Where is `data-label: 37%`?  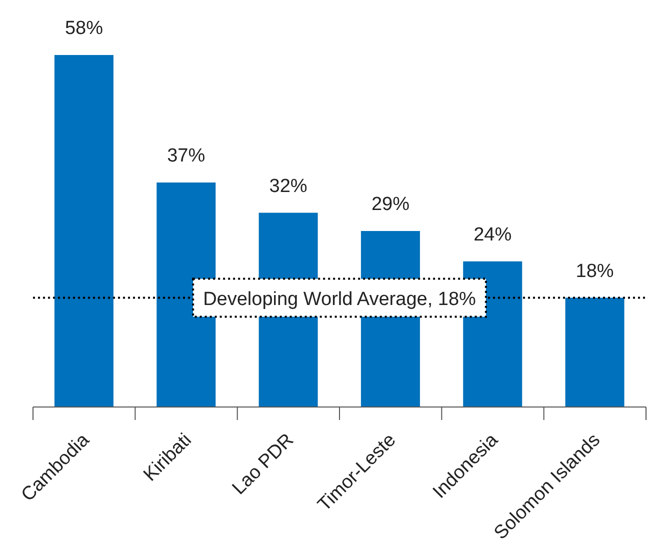
data-label: 37% is located at coordinates (186, 155).